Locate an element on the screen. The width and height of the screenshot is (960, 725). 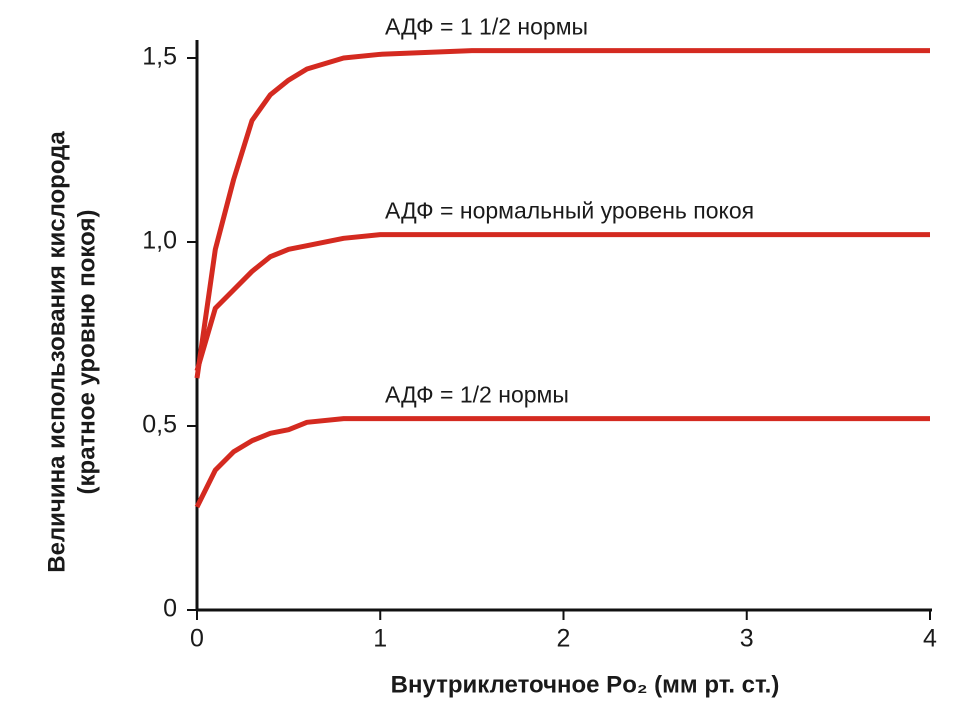
y-axis-label: (кратное уровню покоя) is located at coordinates (86, 352).